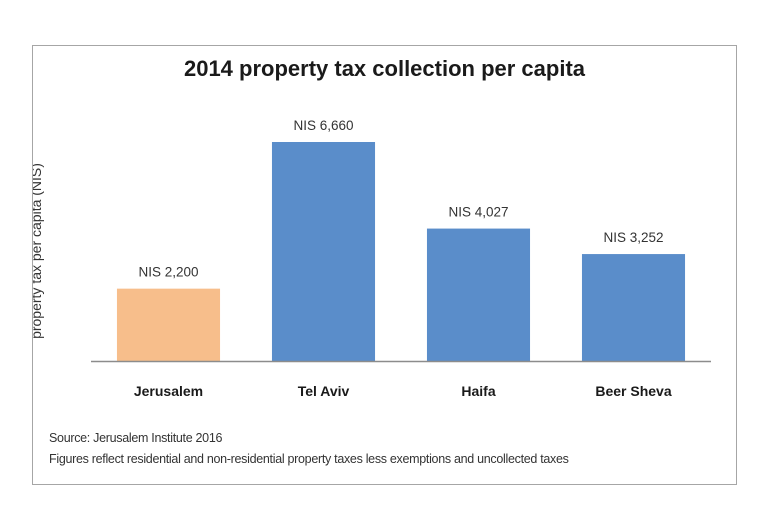 The width and height of the screenshot is (758, 530). What do you see at coordinates (633, 391) in the screenshot?
I see `x-tick-beer-sheva: Beer Sheva` at bounding box center [633, 391].